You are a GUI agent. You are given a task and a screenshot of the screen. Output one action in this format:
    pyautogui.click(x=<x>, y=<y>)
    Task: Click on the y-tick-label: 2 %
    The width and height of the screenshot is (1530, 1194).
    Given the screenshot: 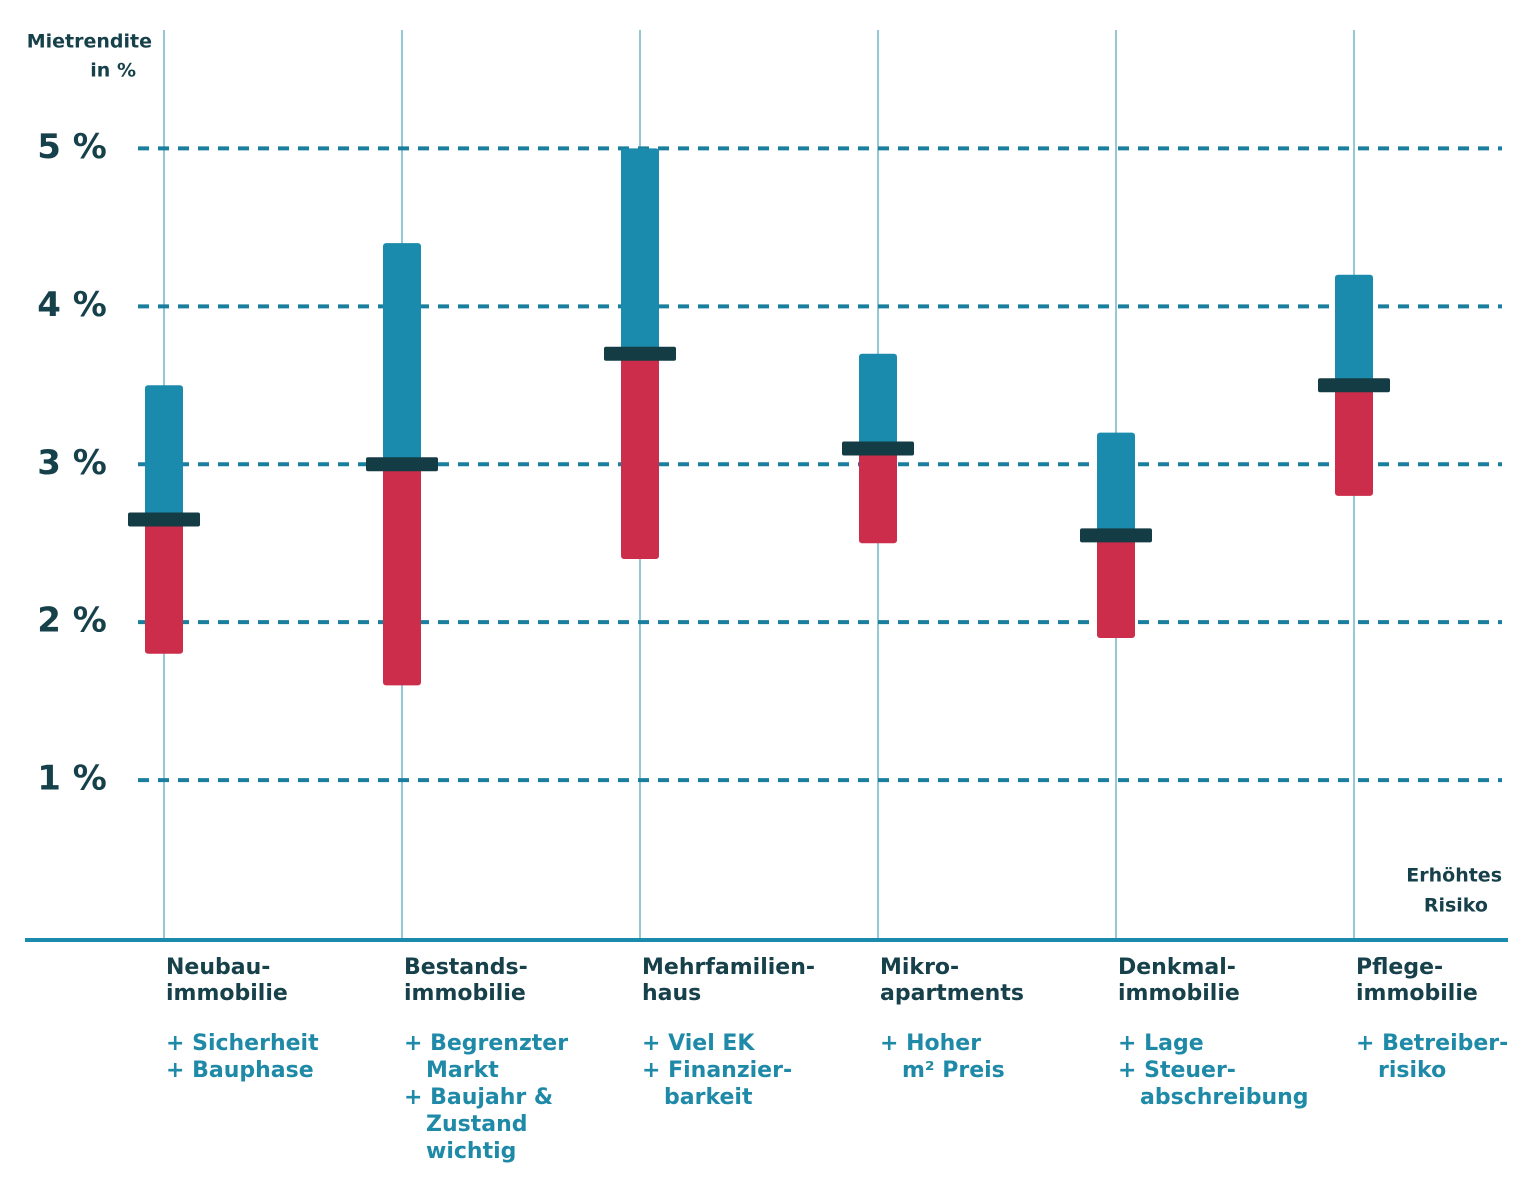 What is the action you would take?
    pyautogui.click(x=72, y=621)
    